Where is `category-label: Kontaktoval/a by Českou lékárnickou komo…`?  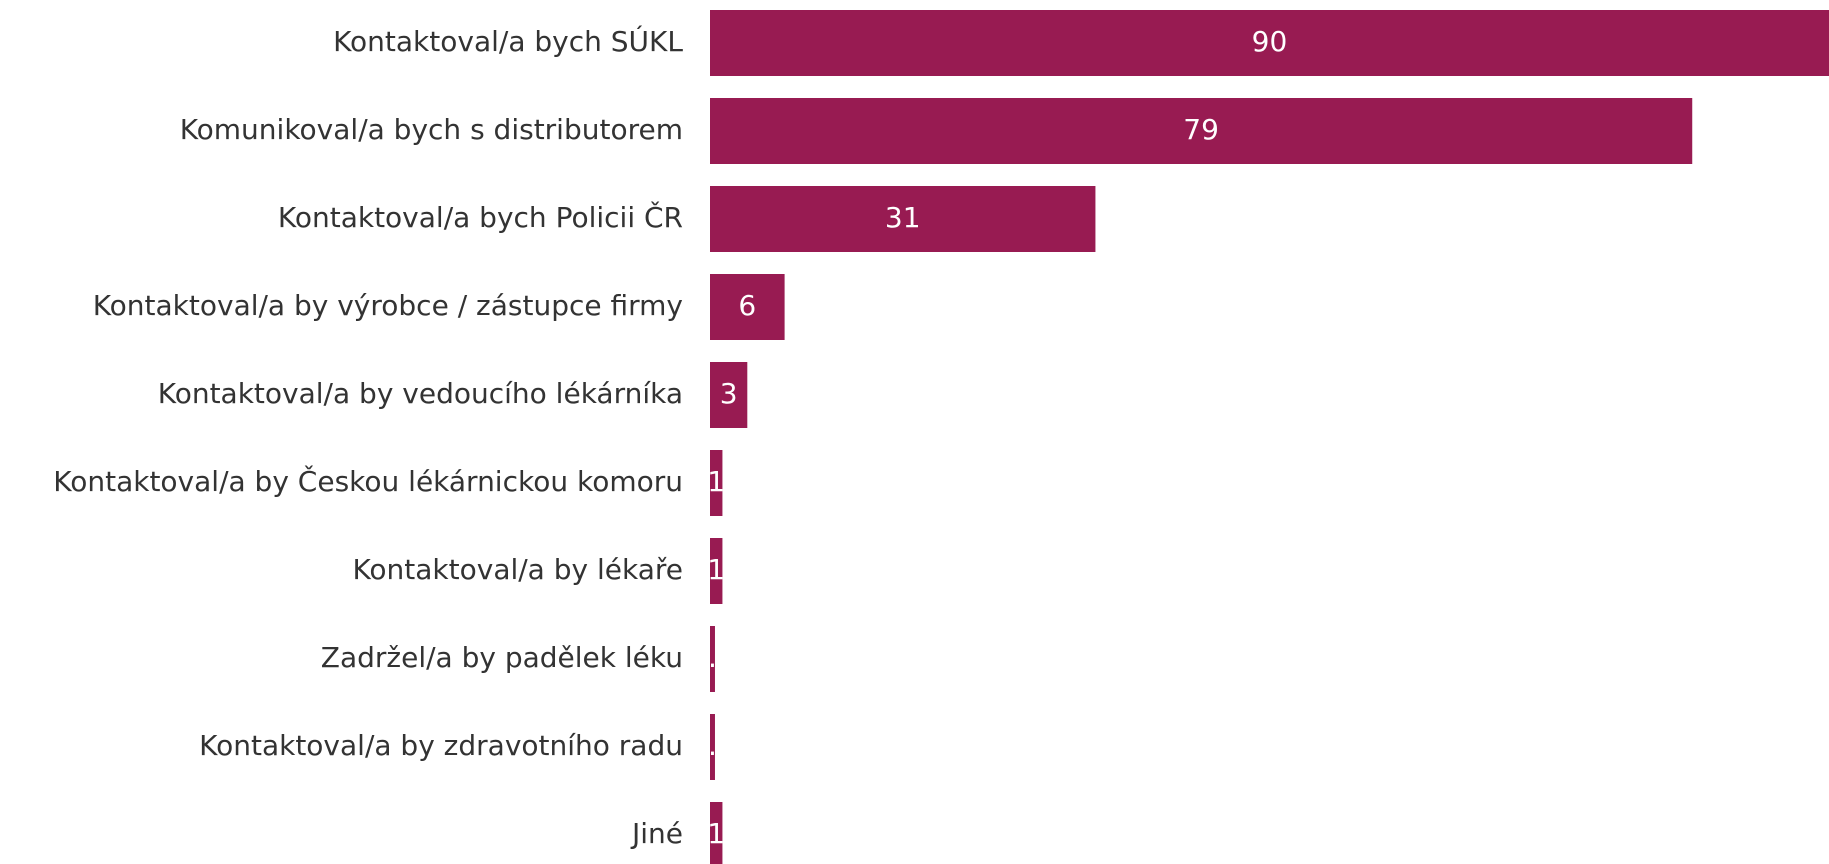 category-label: Kontaktoval/a by Českou lékárnickou komo… is located at coordinates (368, 481).